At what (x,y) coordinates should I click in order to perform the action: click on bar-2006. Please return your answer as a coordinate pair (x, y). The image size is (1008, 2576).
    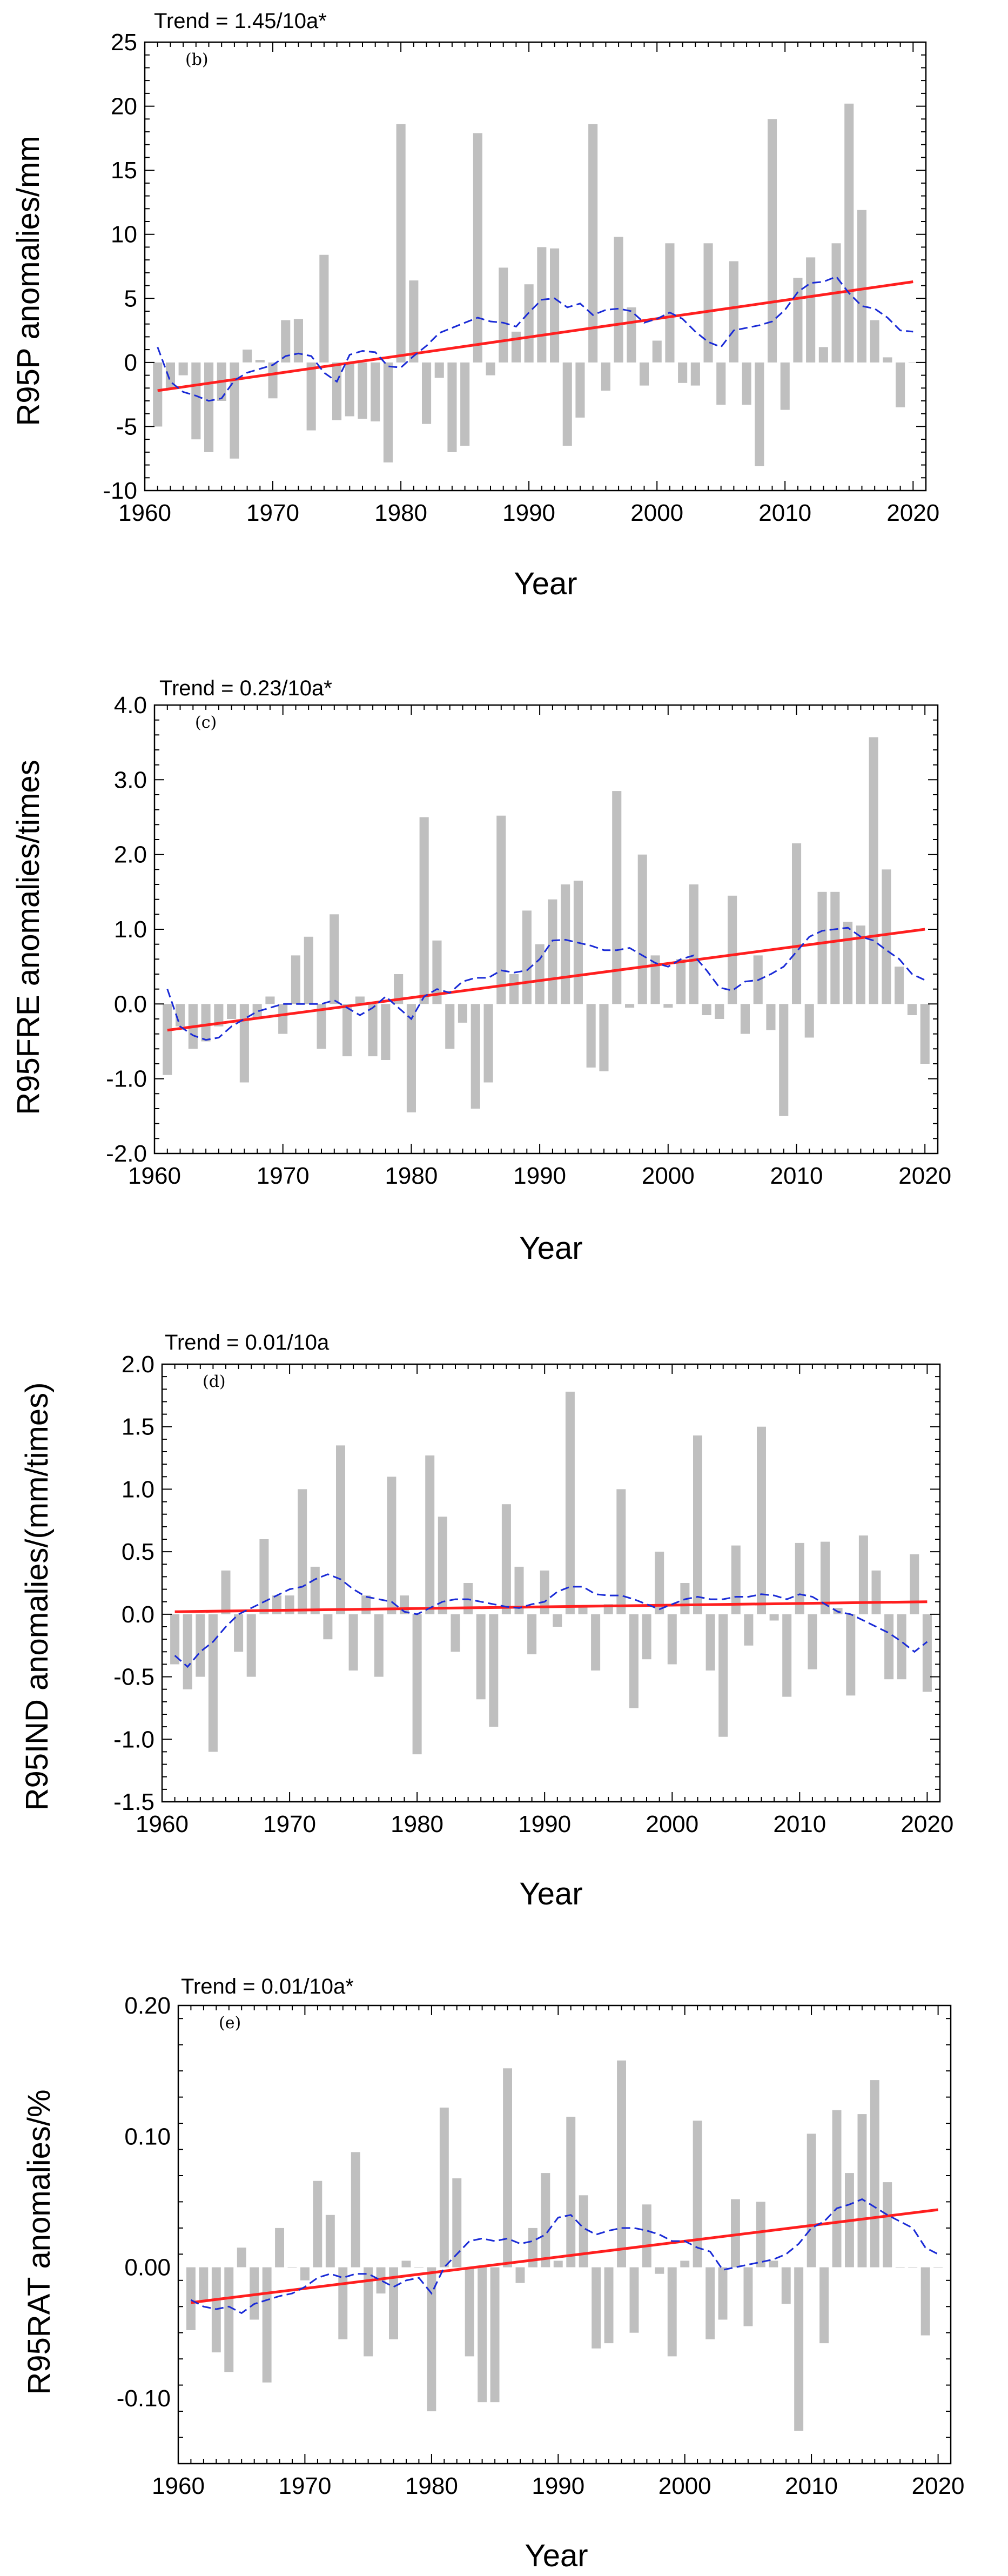
    Looking at the image, I should click on (734, 312).